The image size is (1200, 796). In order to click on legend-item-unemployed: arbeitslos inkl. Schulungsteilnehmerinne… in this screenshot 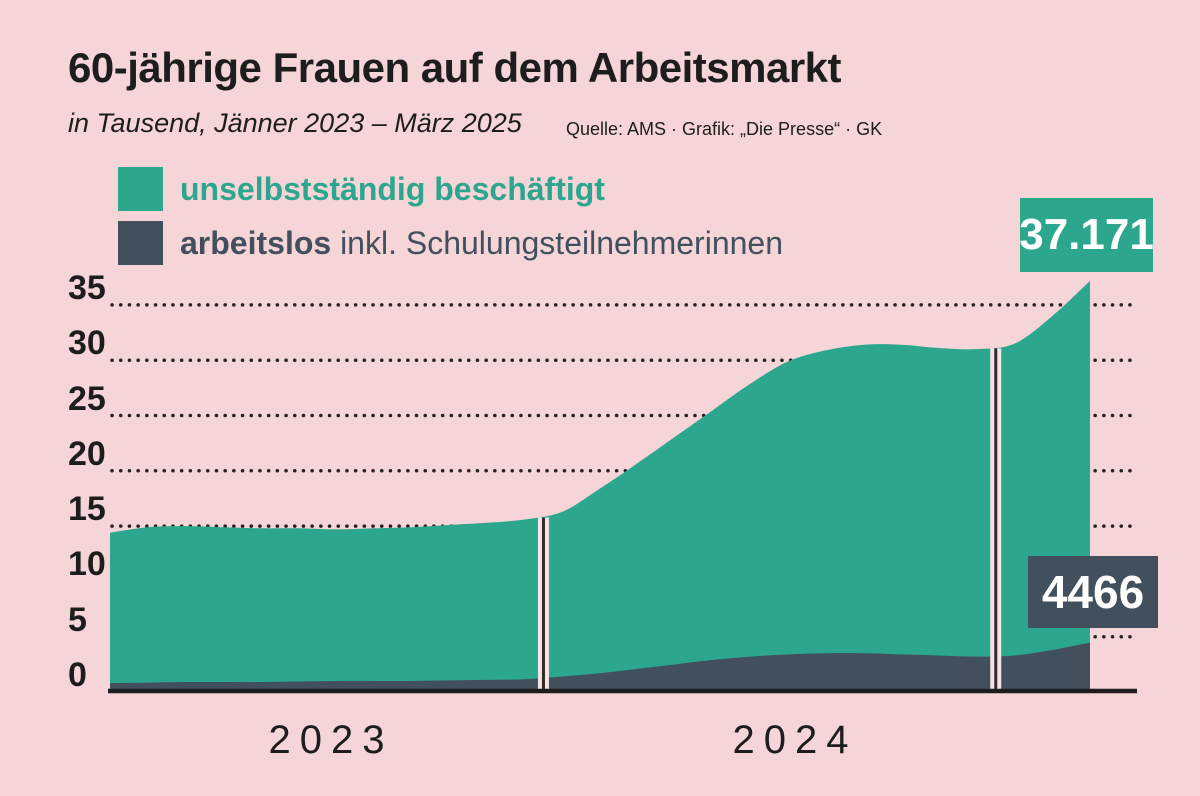, I will do `click(450, 243)`.